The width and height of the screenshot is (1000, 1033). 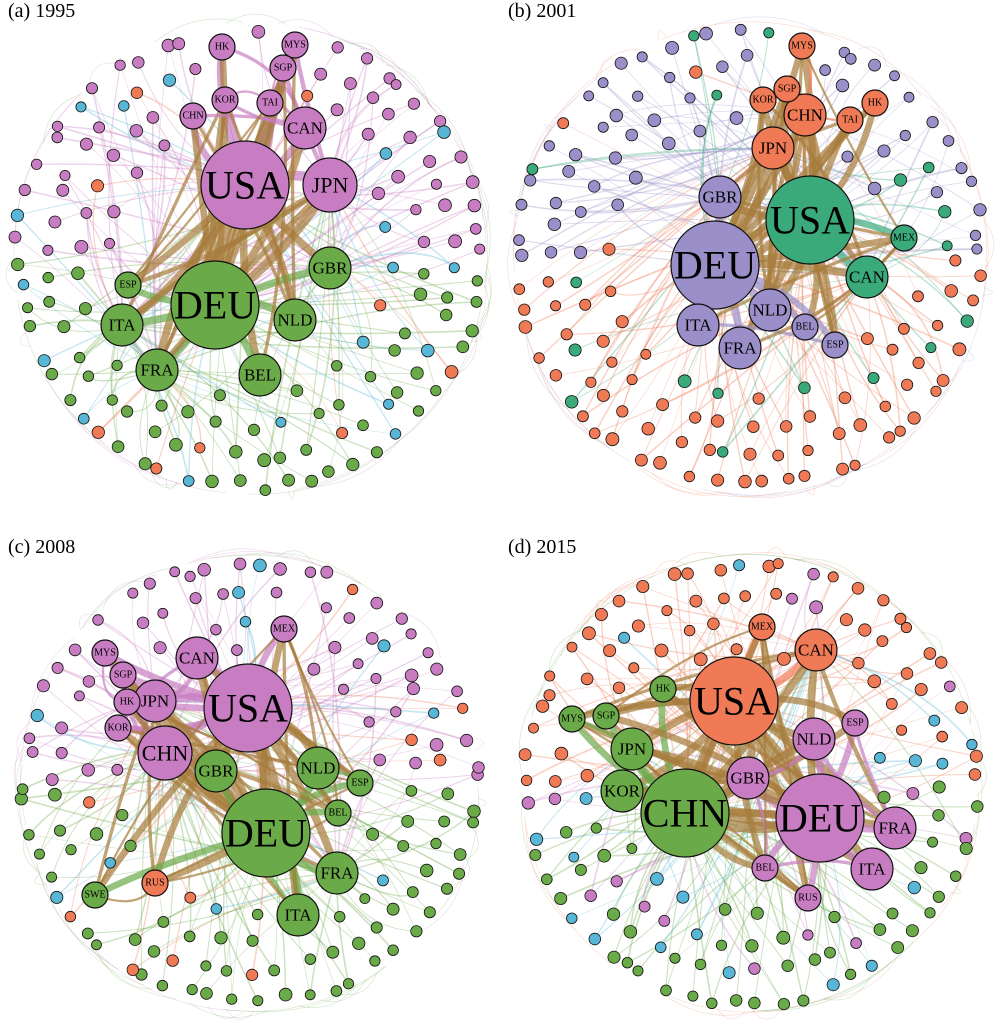 I want to click on country-node-hk: HK, so click(x=663, y=689).